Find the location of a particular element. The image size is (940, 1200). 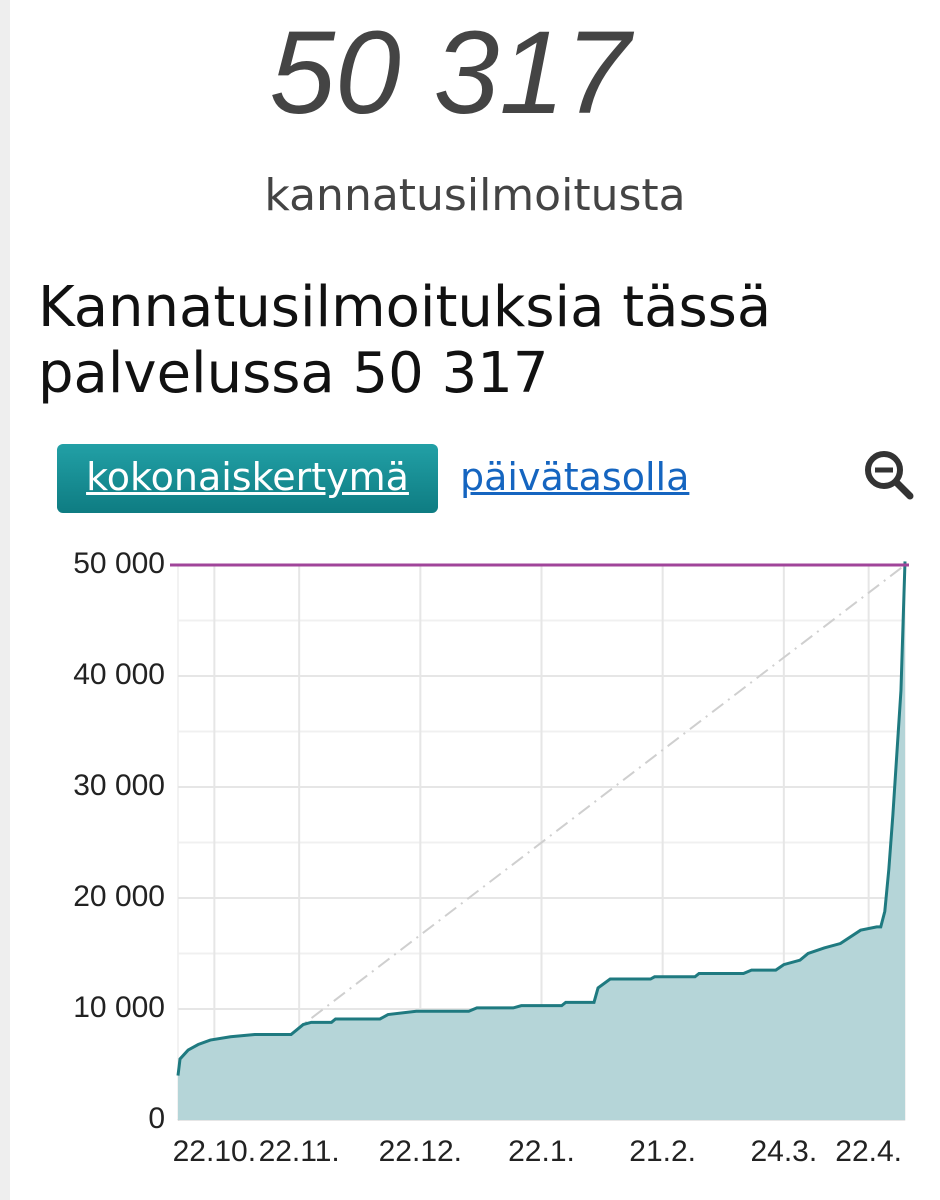

x-tick-label: 22.11. is located at coordinates (299, 1151).